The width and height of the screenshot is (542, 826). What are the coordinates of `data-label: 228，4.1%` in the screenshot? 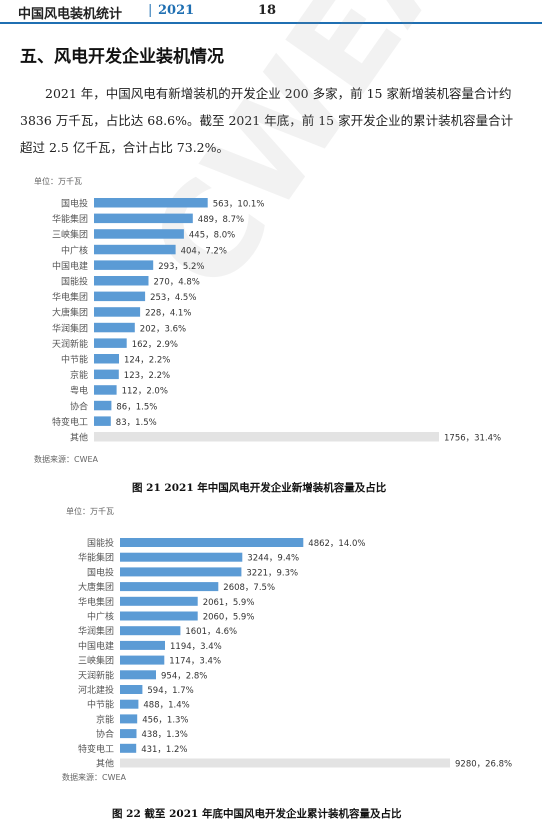 It's located at (168, 314).